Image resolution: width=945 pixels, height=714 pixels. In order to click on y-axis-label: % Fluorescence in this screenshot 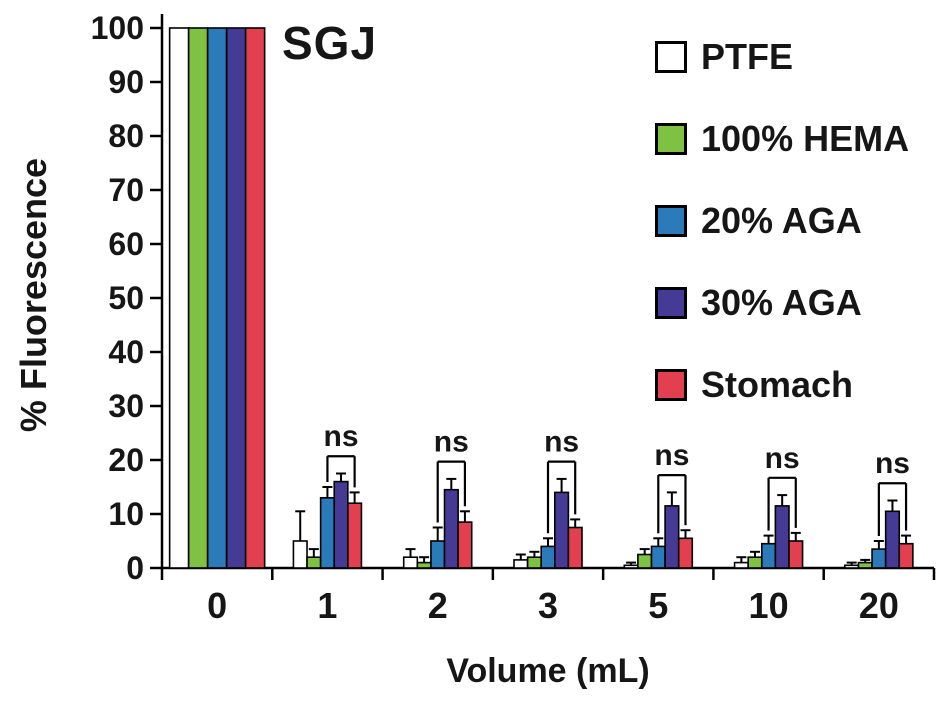, I will do `click(33, 295)`.